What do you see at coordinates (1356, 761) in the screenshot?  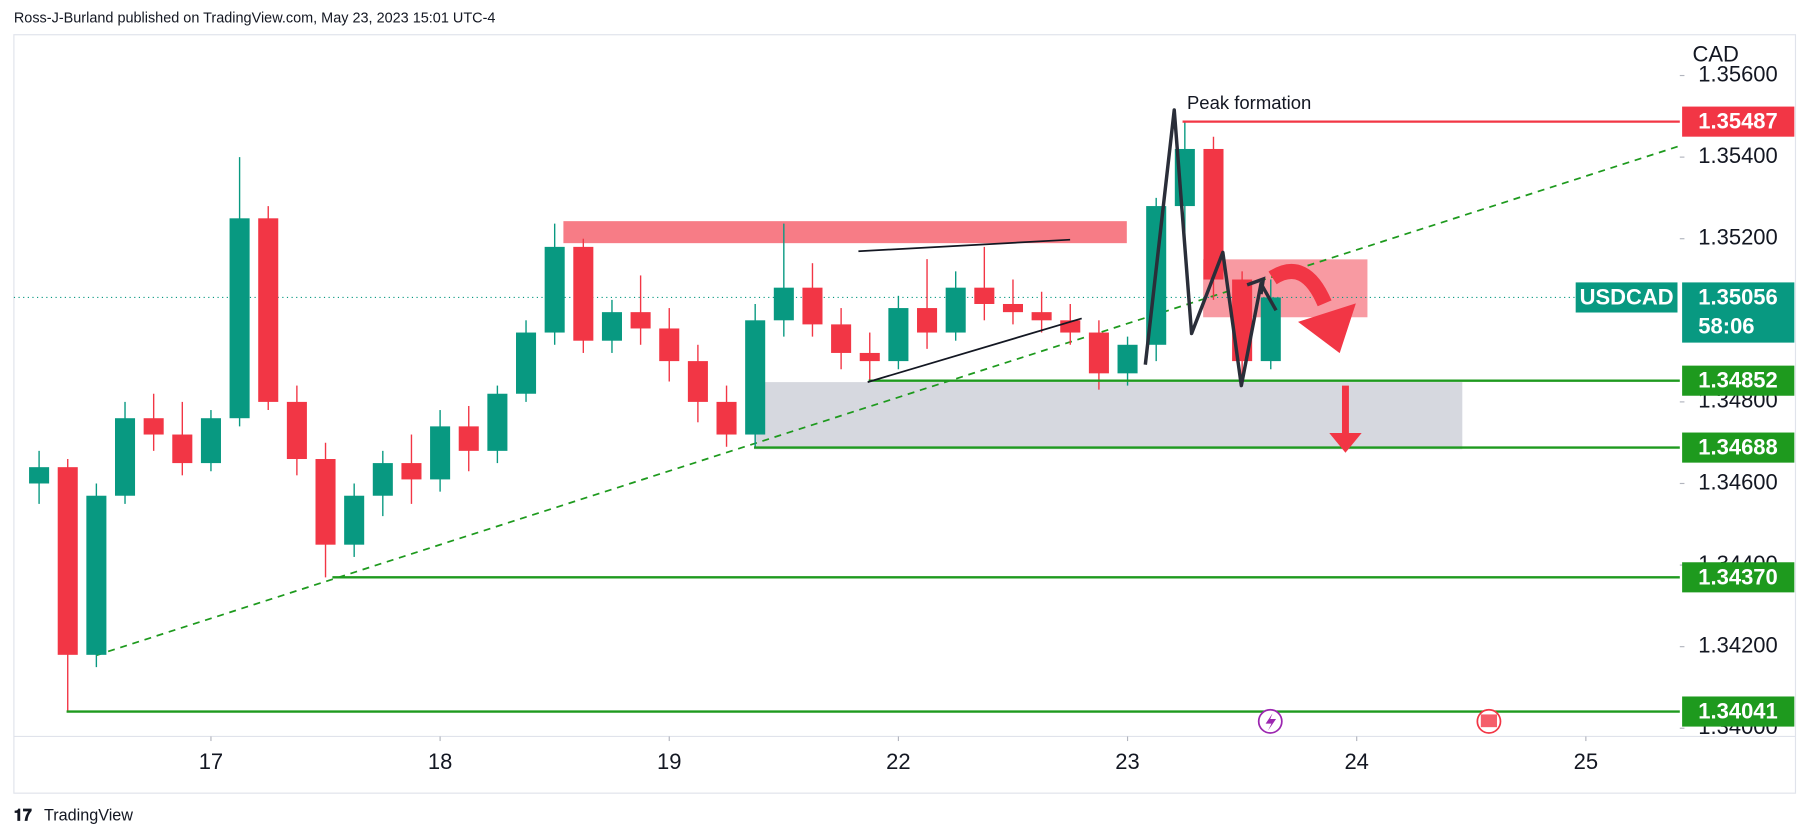 I see `x-tick-label: 24` at bounding box center [1356, 761].